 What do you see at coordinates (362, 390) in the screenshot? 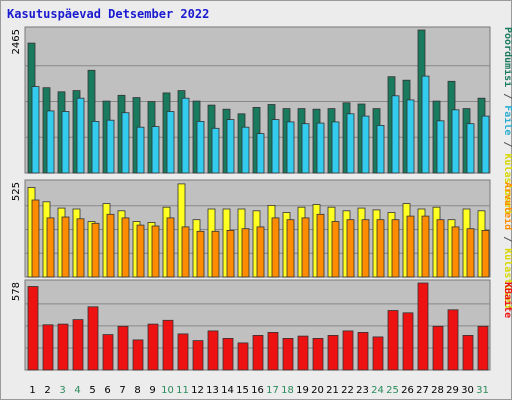
I see `x-tick-label: 23` at bounding box center [362, 390].